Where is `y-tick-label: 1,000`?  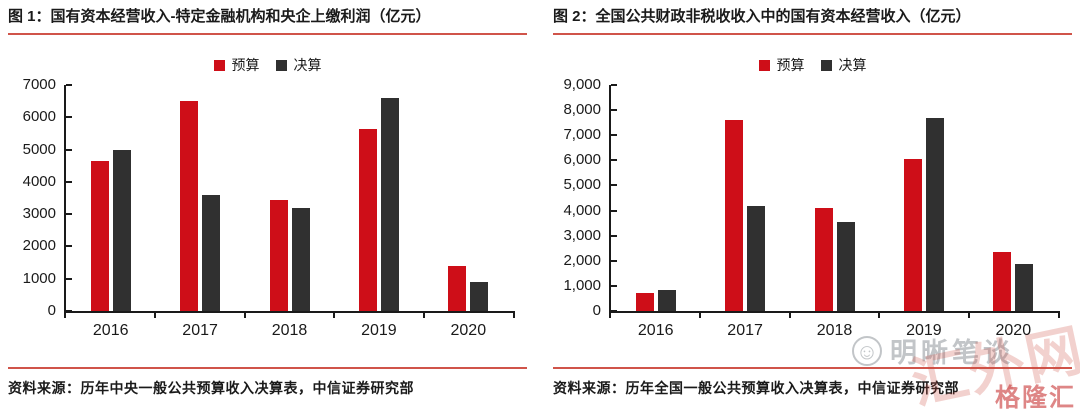 y-tick-label: 1,000 is located at coordinates (582, 285).